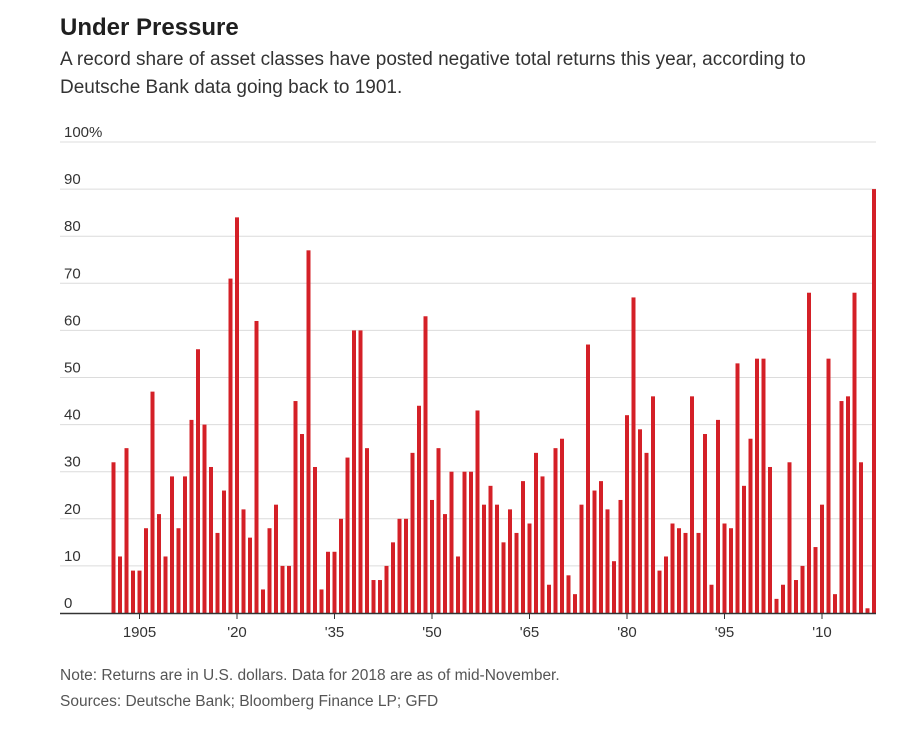 Image resolution: width=921 pixels, height=742 pixels. I want to click on y-tick-label: 80, so click(72, 226).